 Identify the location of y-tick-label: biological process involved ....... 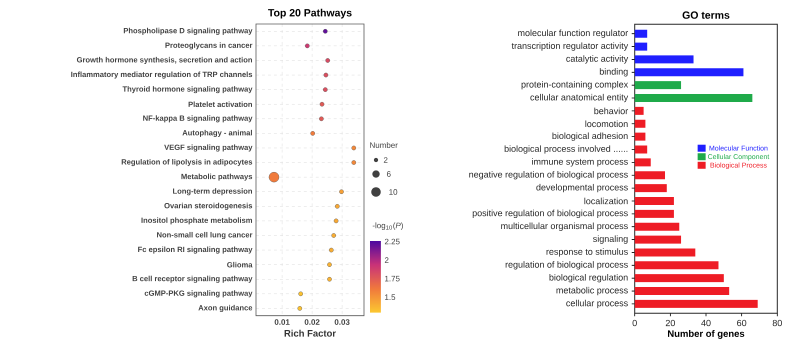
(566, 149).